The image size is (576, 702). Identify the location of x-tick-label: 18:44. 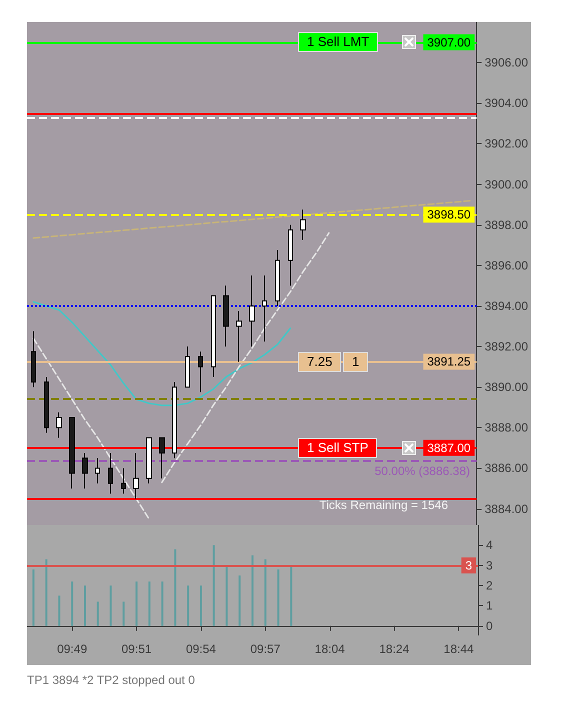
(459, 649).